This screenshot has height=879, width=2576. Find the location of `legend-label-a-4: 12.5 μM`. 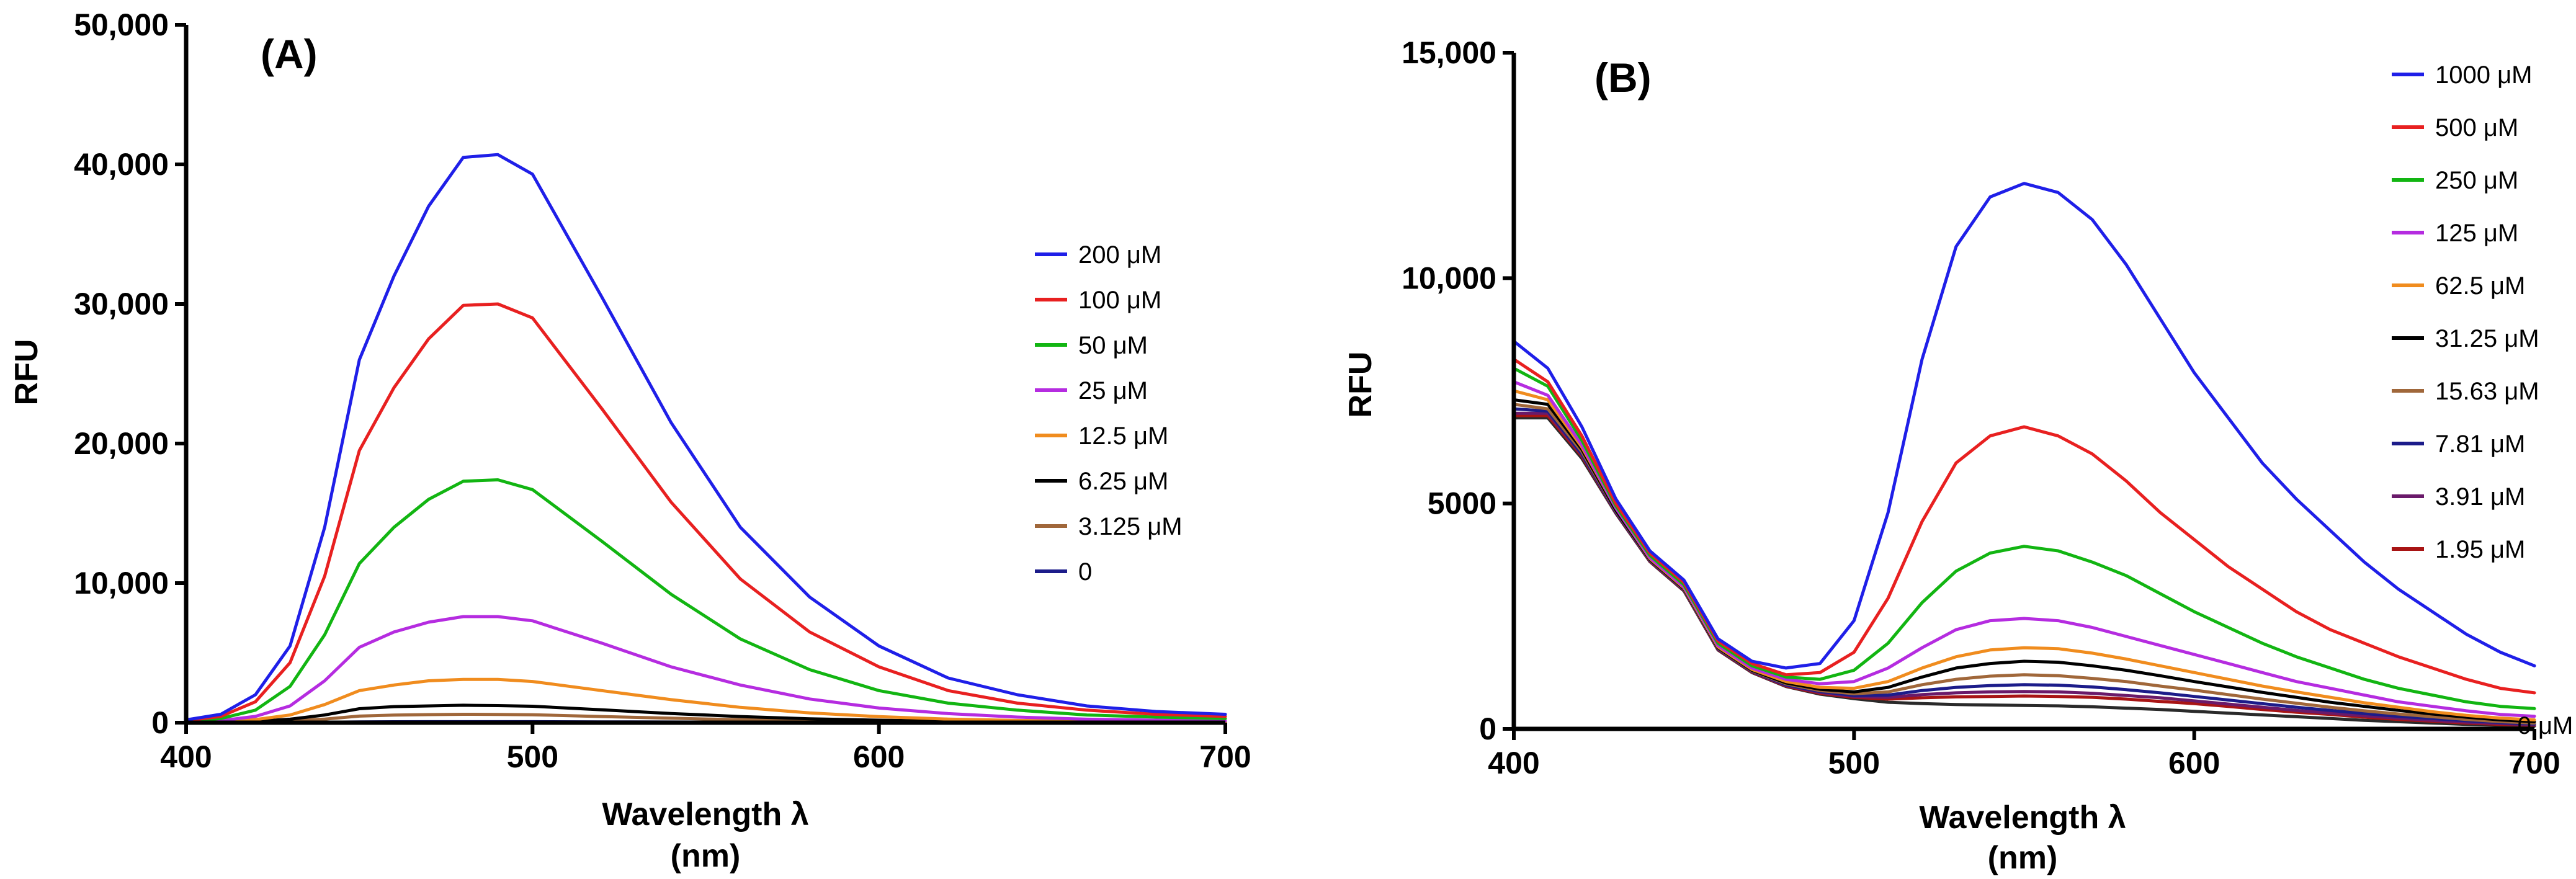

legend-label-a-4: 12.5 μM is located at coordinates (1123, 436).